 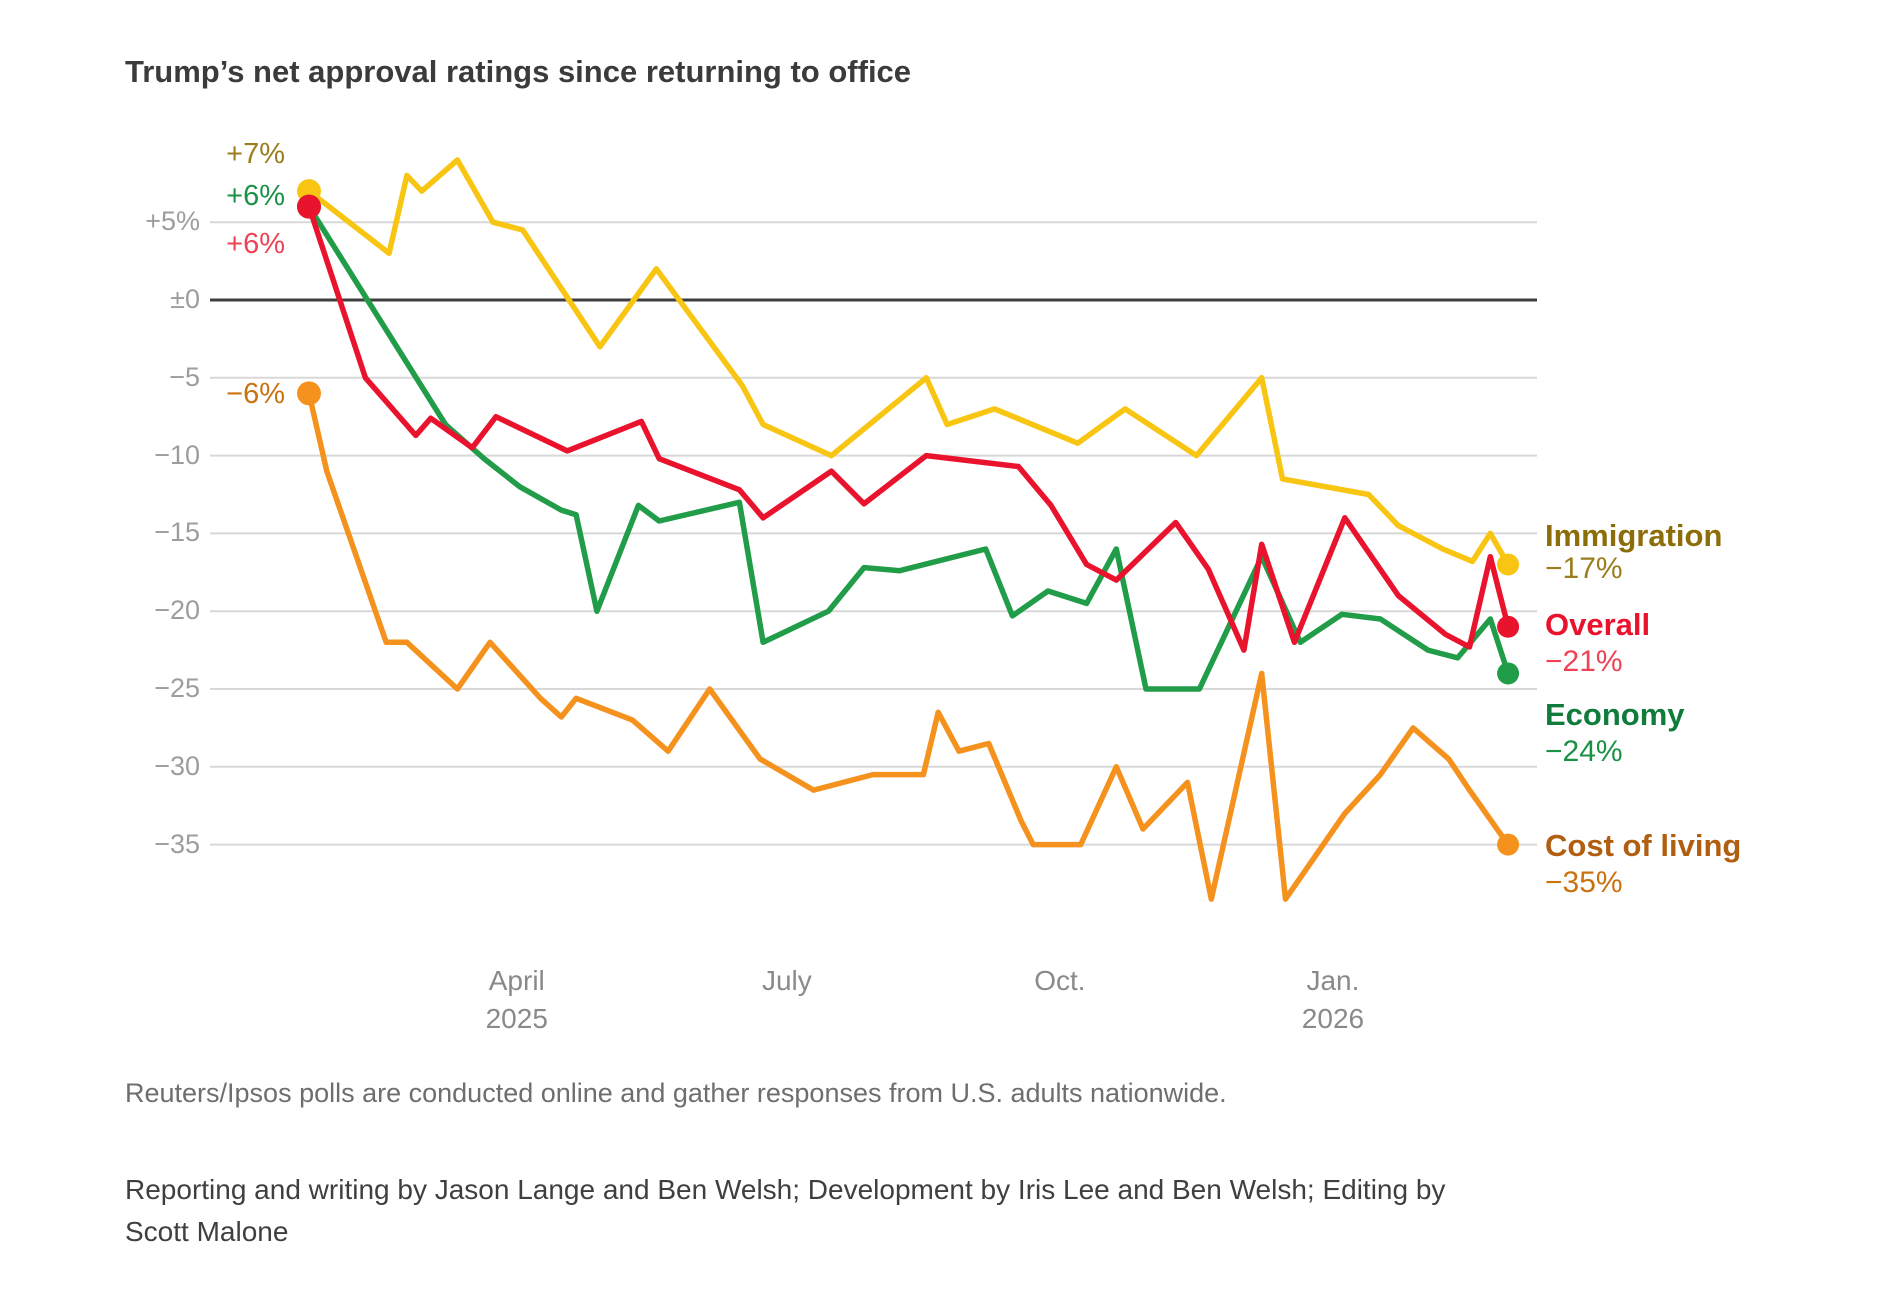 I want to click on end-dot-economy, so click(x=1508, y=673).